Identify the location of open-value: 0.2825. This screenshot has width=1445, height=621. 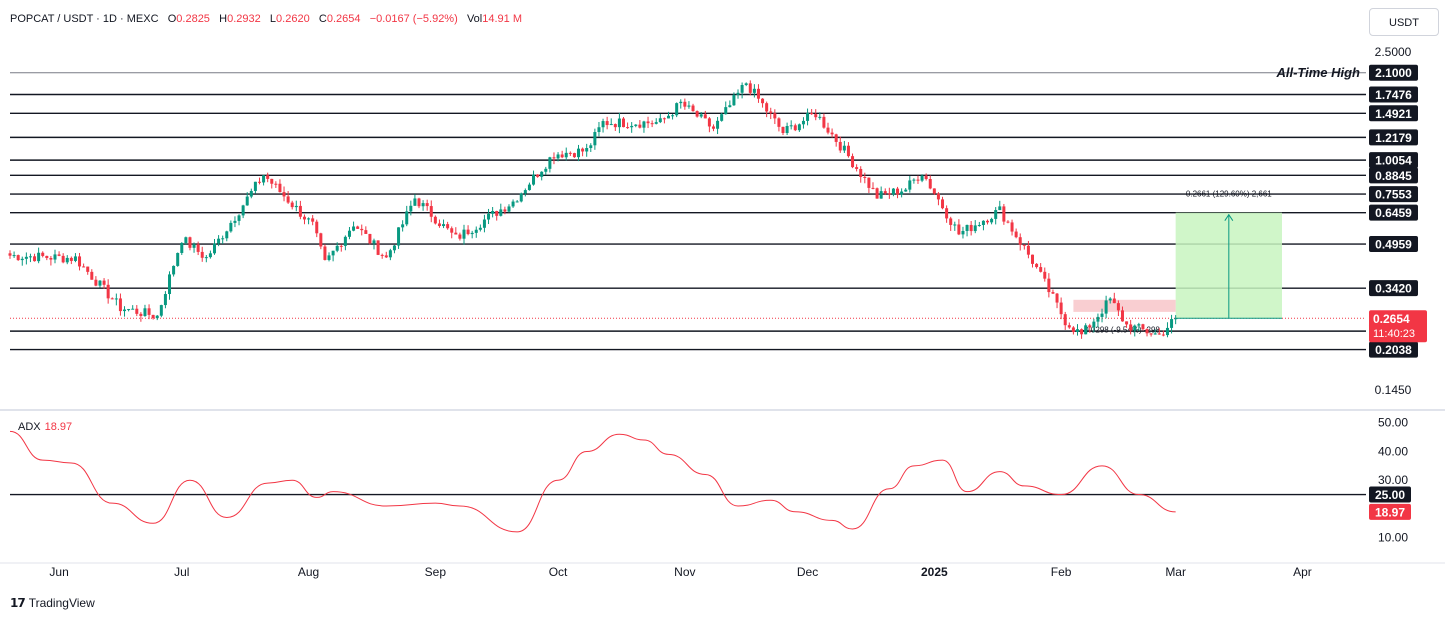
(193, 19).